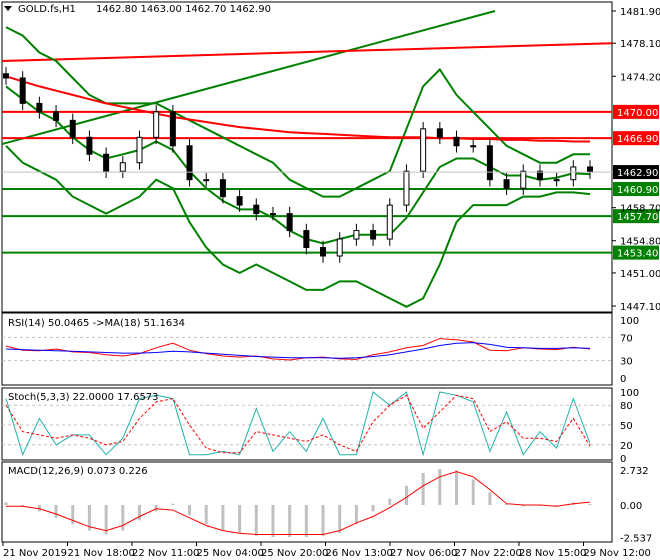 The image size is (660, 560). I want to click on stoch-tick-label: 100, so click(629, 393).